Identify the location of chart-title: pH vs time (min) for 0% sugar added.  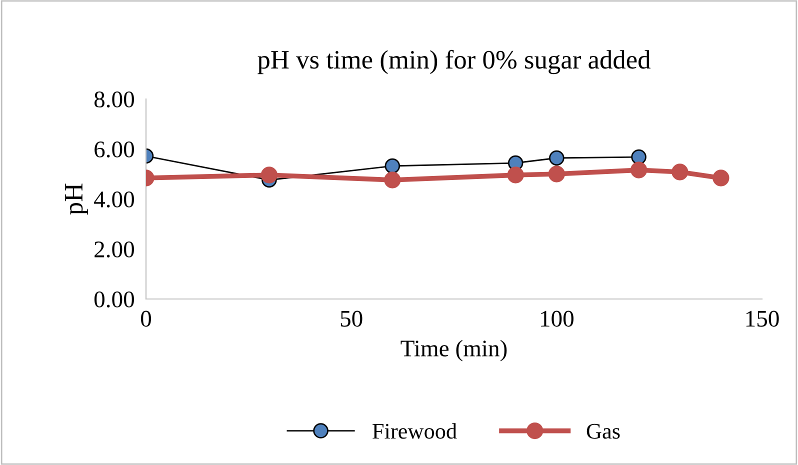
(454, 62).